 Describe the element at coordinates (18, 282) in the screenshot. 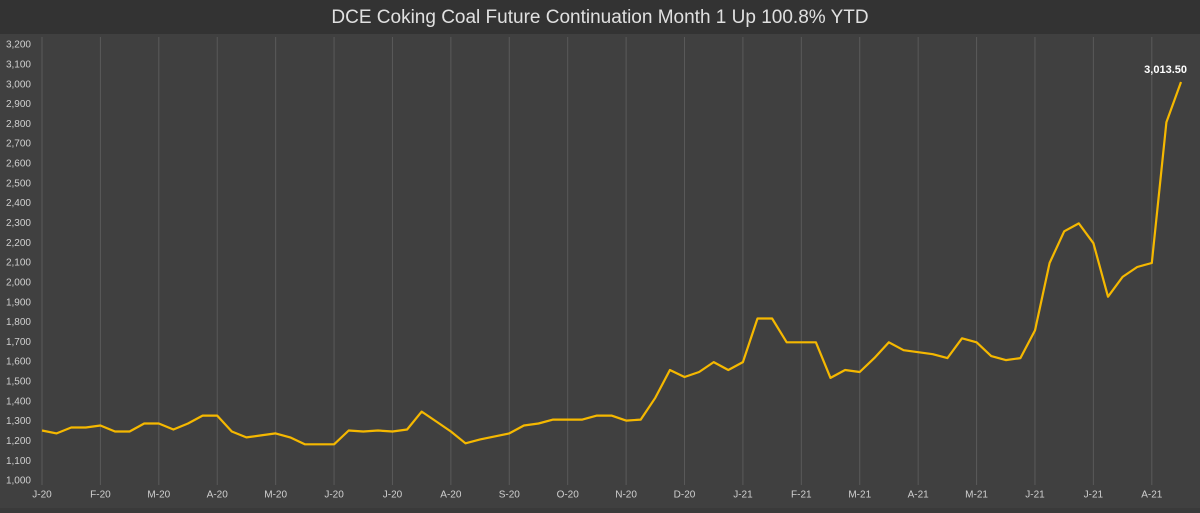

I see `y-tick-label: 2,000` at that location.